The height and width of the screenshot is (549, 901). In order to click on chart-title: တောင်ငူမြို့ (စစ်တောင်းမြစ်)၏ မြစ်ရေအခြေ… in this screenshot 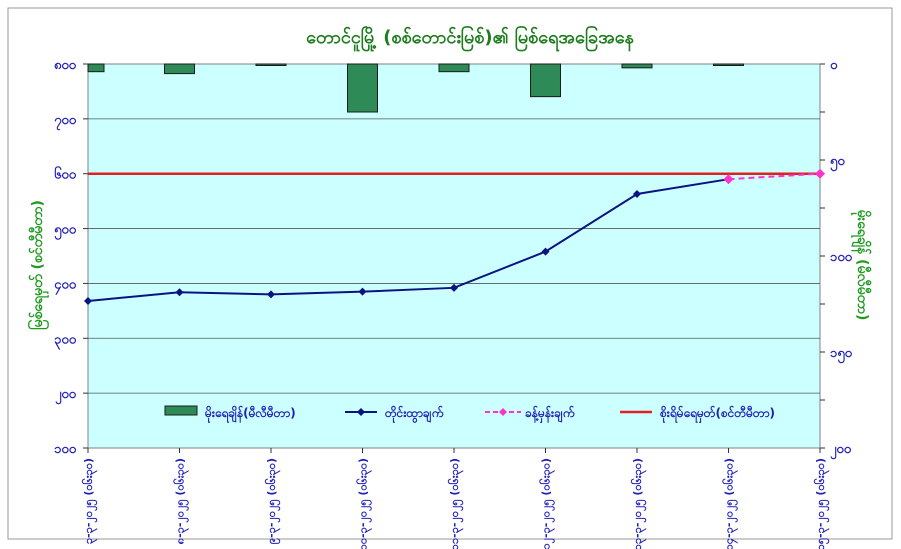, I will do `click(470, 38)`.